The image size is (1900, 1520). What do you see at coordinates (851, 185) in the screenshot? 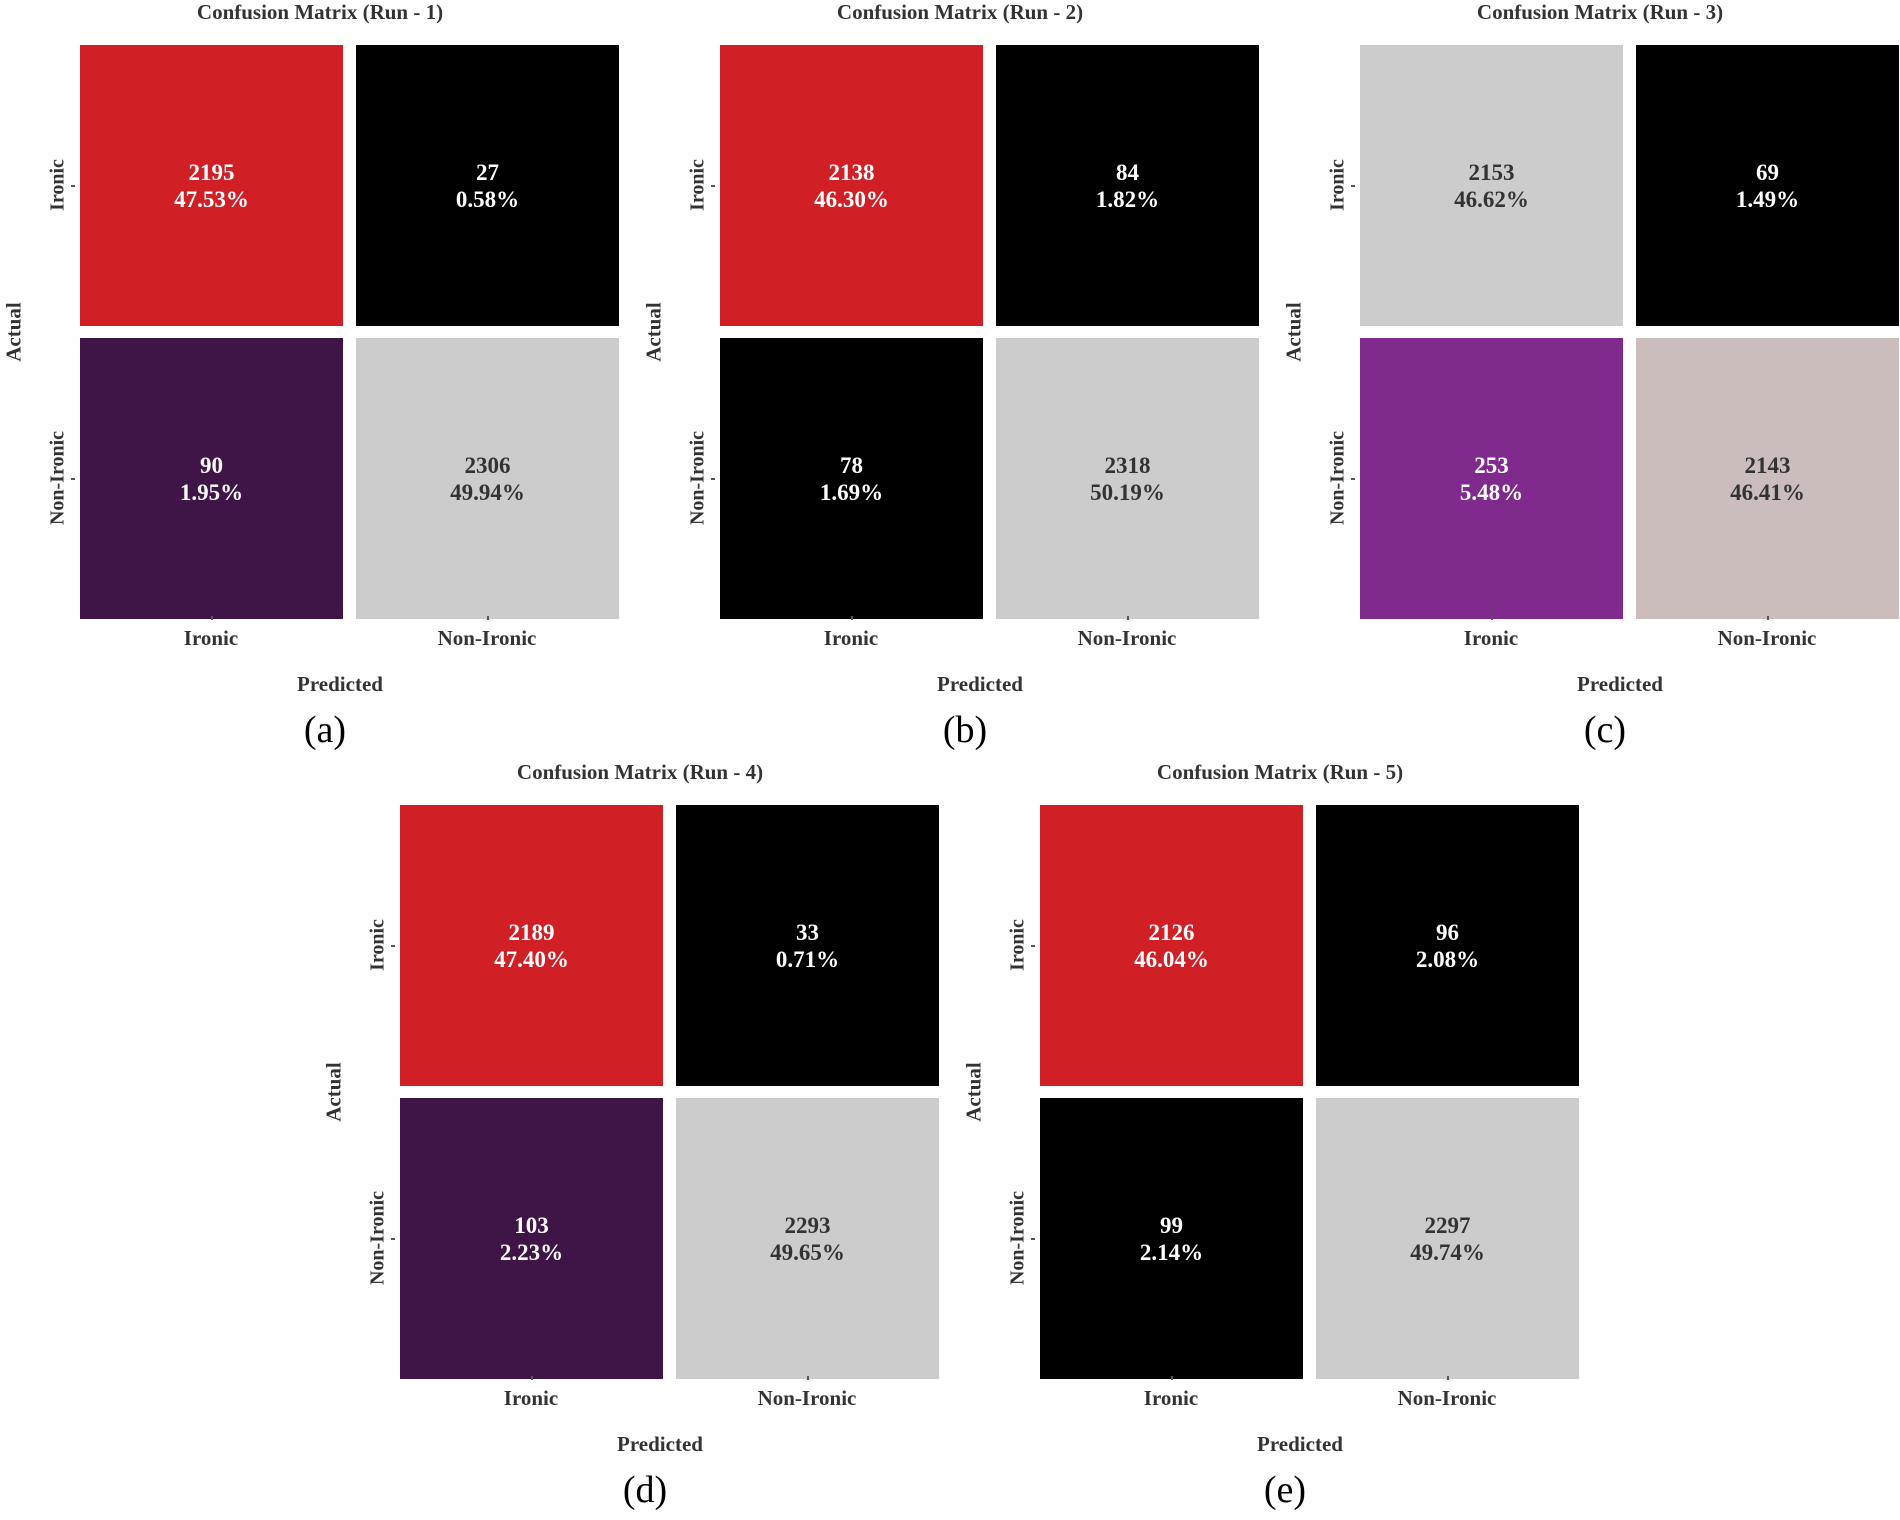
I see `heatmap-cell: 2138 46.30%` at bounding box center [851, 185].